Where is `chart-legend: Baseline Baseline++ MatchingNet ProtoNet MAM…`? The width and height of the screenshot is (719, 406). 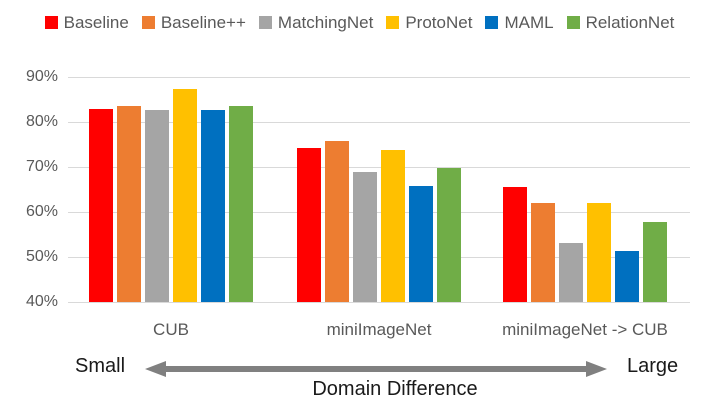 chart-legend: Baseline Baseline++ MatchingNet ProtoNet MAM… is located at coordinates (359, 22).